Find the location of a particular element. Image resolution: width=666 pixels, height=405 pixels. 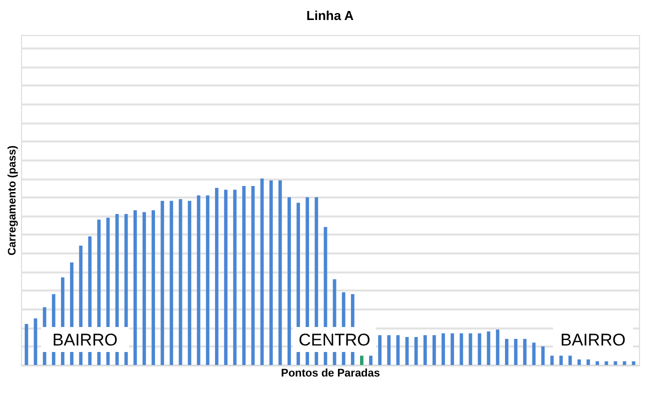

chart-title: Linha A is located at coordinates (330, 15).